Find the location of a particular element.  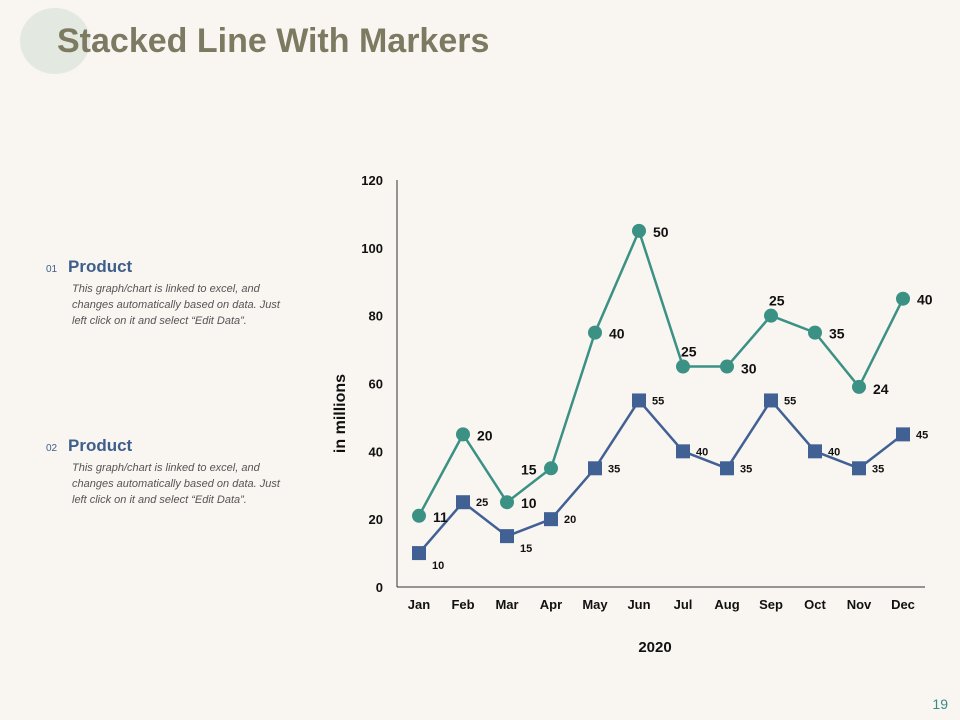

decorative-blob is located at coordinates (55, 41).